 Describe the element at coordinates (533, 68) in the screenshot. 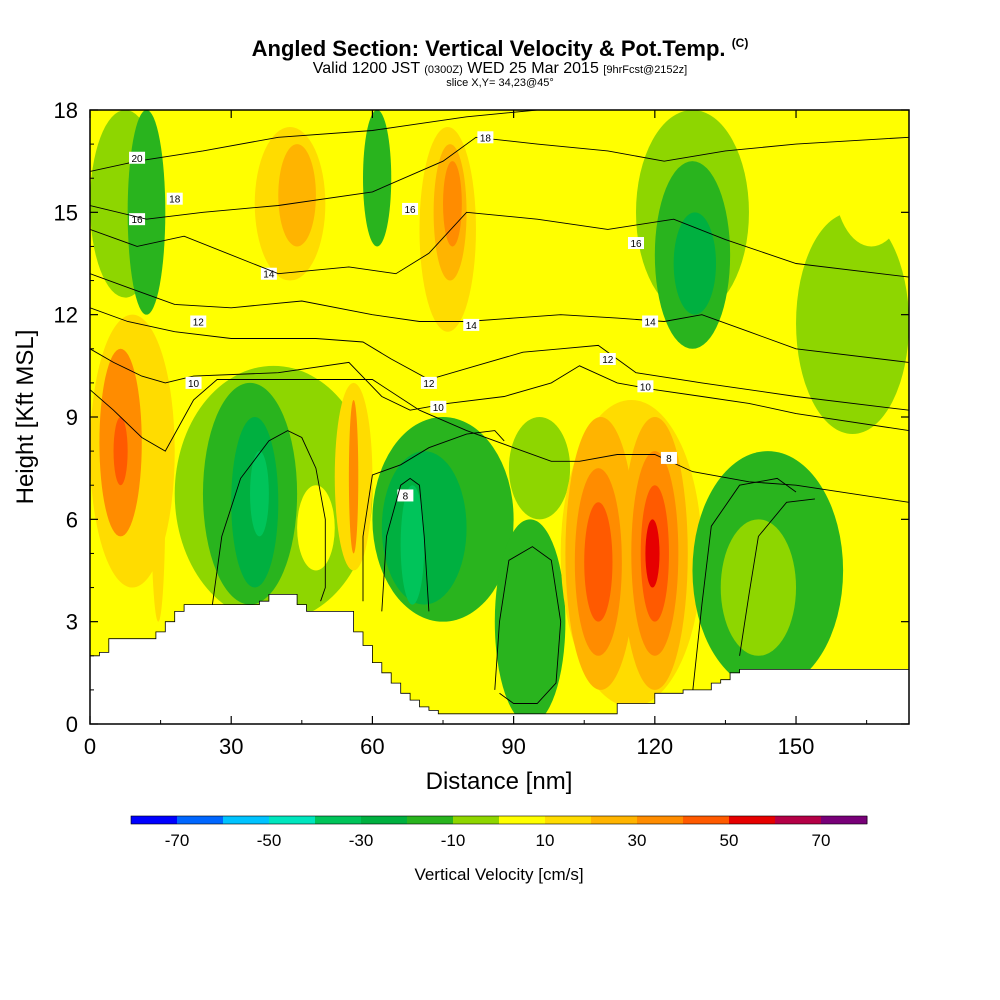

I see `valid-date: WED 25 Mar 2015` at that location.